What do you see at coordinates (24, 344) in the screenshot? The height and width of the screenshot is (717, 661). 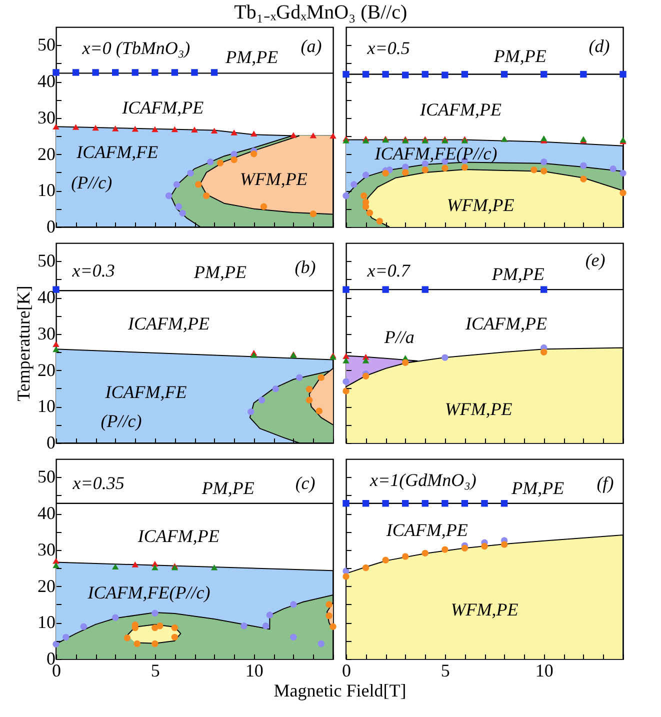 I see `y-axis-title: Temperature[K]` at bounding box center [24, 344].